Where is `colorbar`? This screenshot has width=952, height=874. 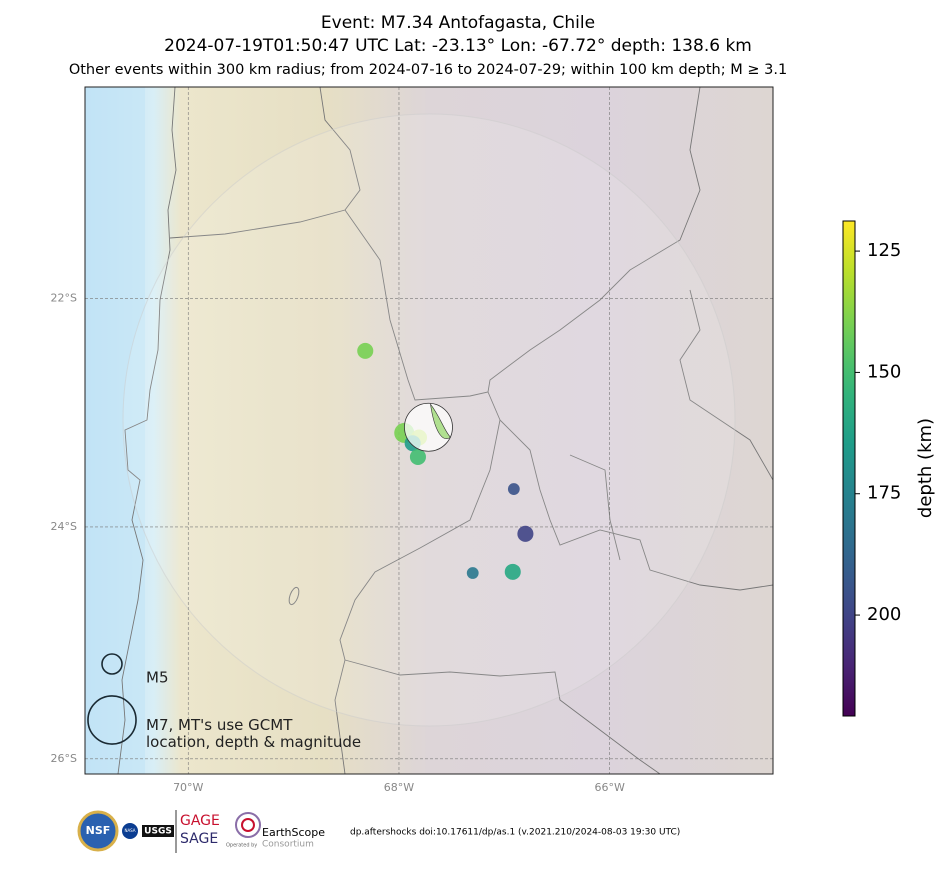
colorbar is located at coordinates (849, 468).